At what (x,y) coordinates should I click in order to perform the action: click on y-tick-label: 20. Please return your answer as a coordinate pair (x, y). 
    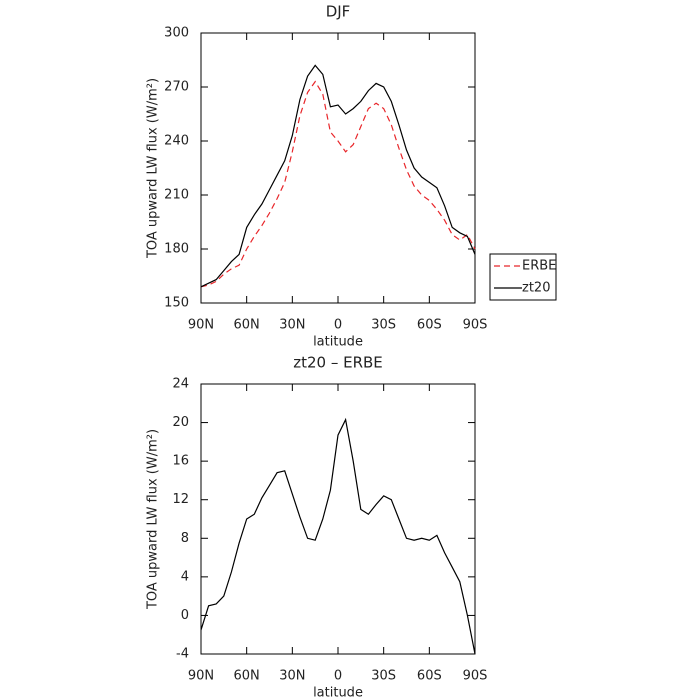
    Looking at the image, I should click on (180, 422).